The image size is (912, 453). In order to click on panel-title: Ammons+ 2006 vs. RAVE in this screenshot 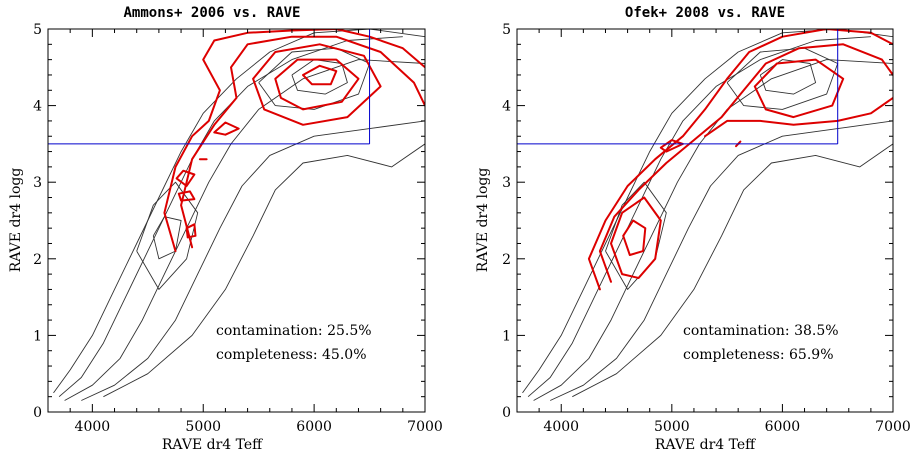, I will do `click(211, 13)`.